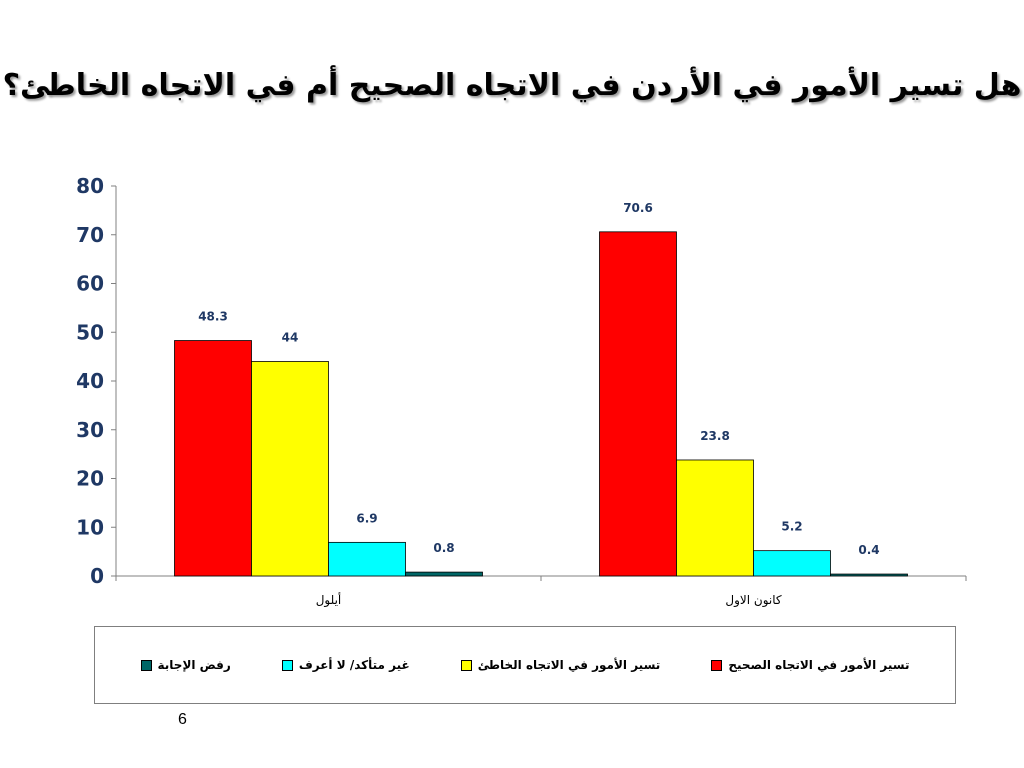  What do you see at coordinates (90, 235) in the screenshot?
I see `y-tick-label: 70` at bounding box center [90, 235].